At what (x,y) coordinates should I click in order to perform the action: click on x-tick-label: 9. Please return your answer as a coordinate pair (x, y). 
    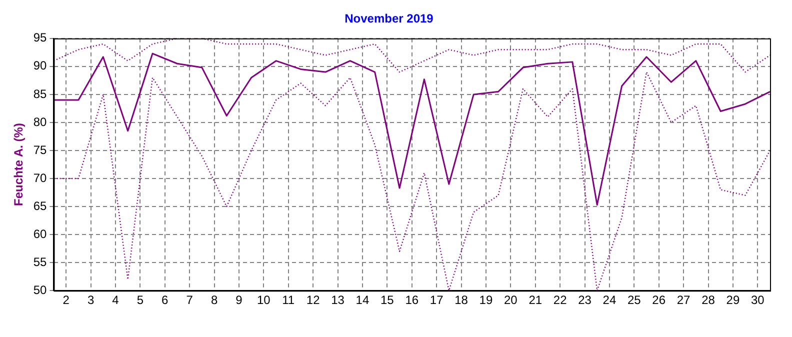
    Looking at the image, I should click on (239, 300).